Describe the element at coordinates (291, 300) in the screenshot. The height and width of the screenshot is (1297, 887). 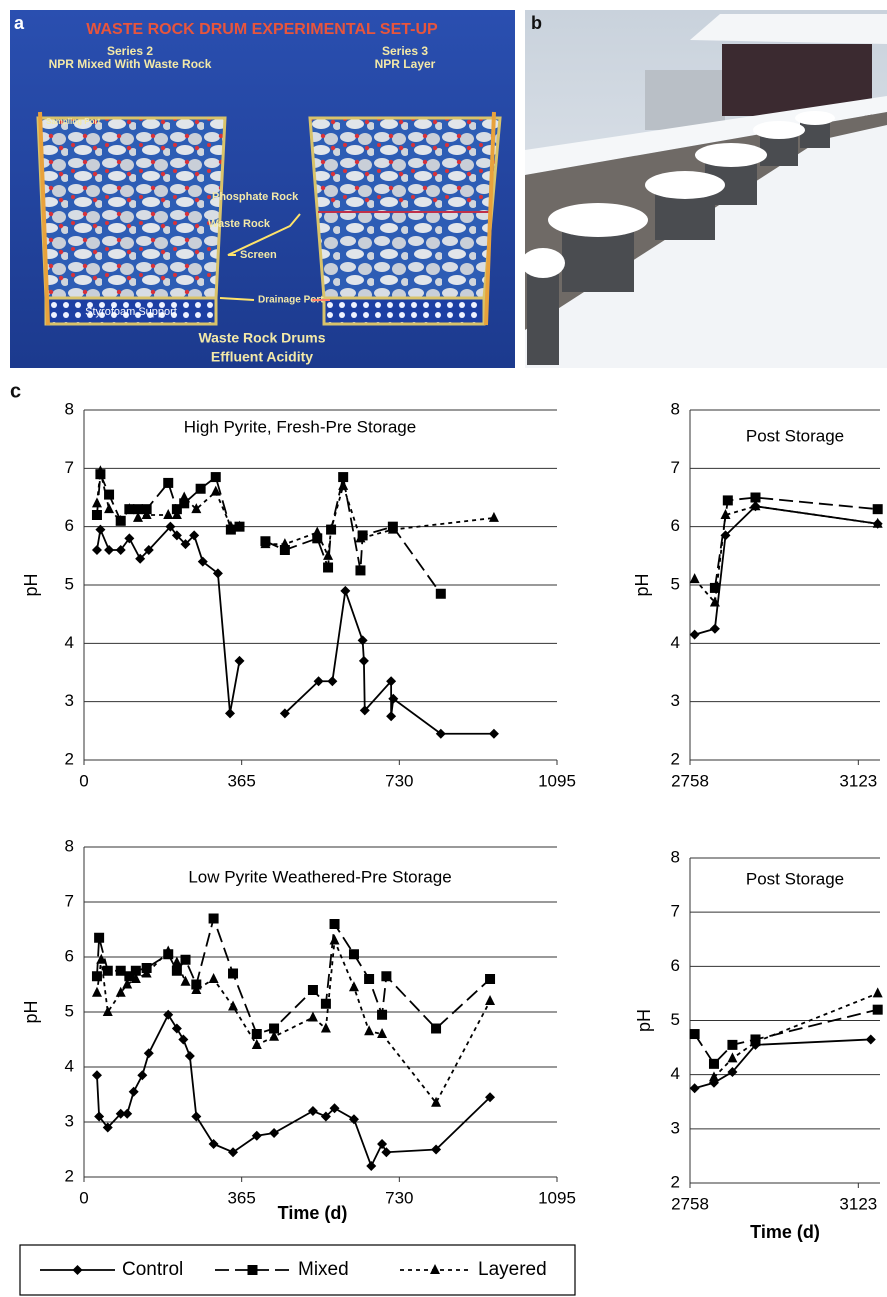
I see `label: Drainage Port` at that location.